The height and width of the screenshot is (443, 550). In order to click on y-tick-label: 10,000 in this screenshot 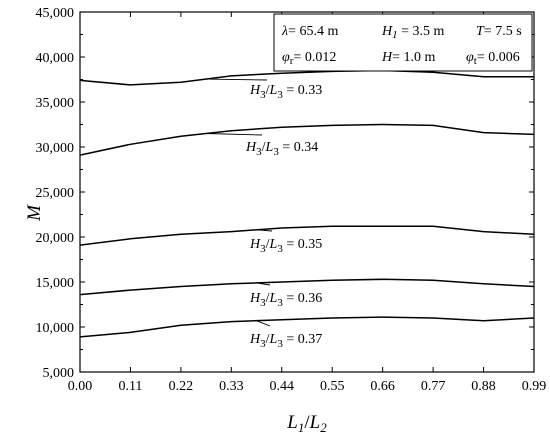, I will do `click(55, 328)`.